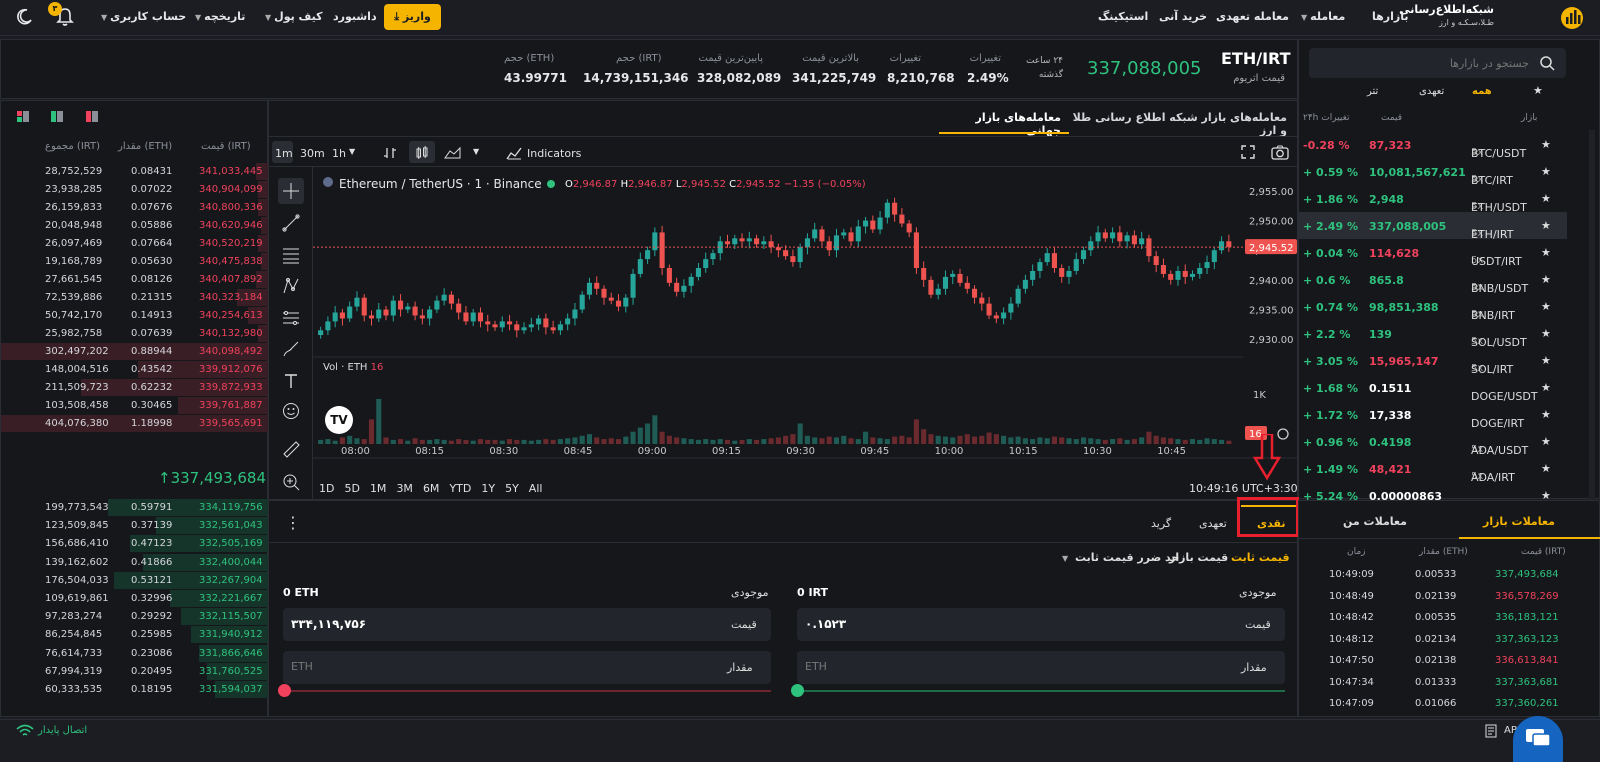 The image size is (1600, 762). Describe the element at coordinates (422, 153) in the screenshot. I see `candles-icon` at that location.